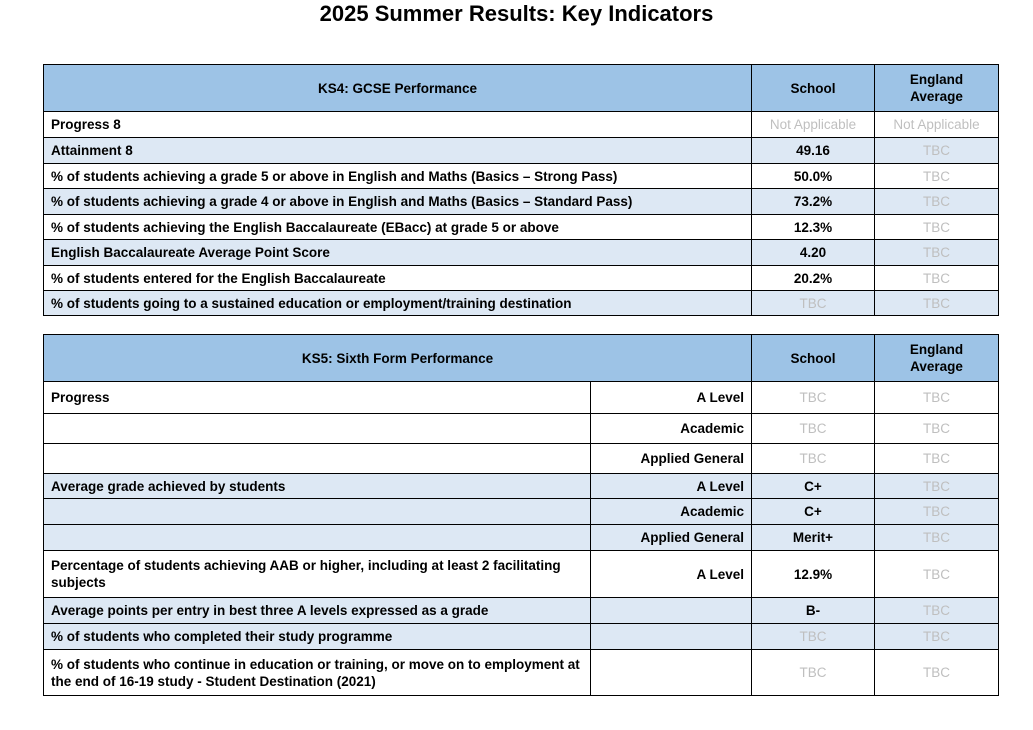  Describe the element at coordinates (516, 13) in the screenshot. I see `page-title: 2025 Summer Results: Key Indicators` at that location.